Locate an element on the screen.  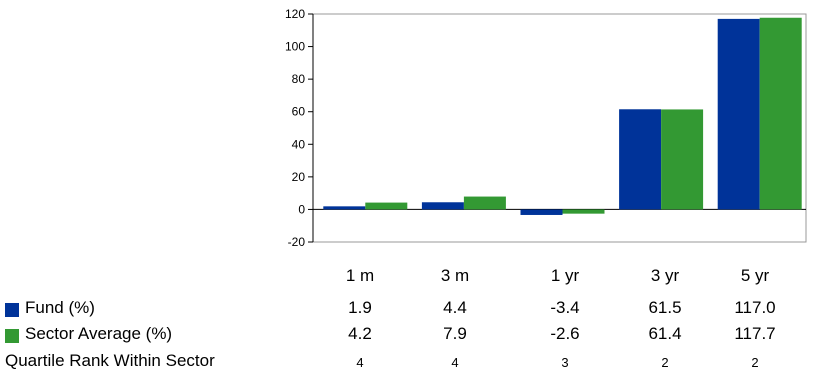
fund-value-3yr: 61.5 is located at coordinates (665, 307).